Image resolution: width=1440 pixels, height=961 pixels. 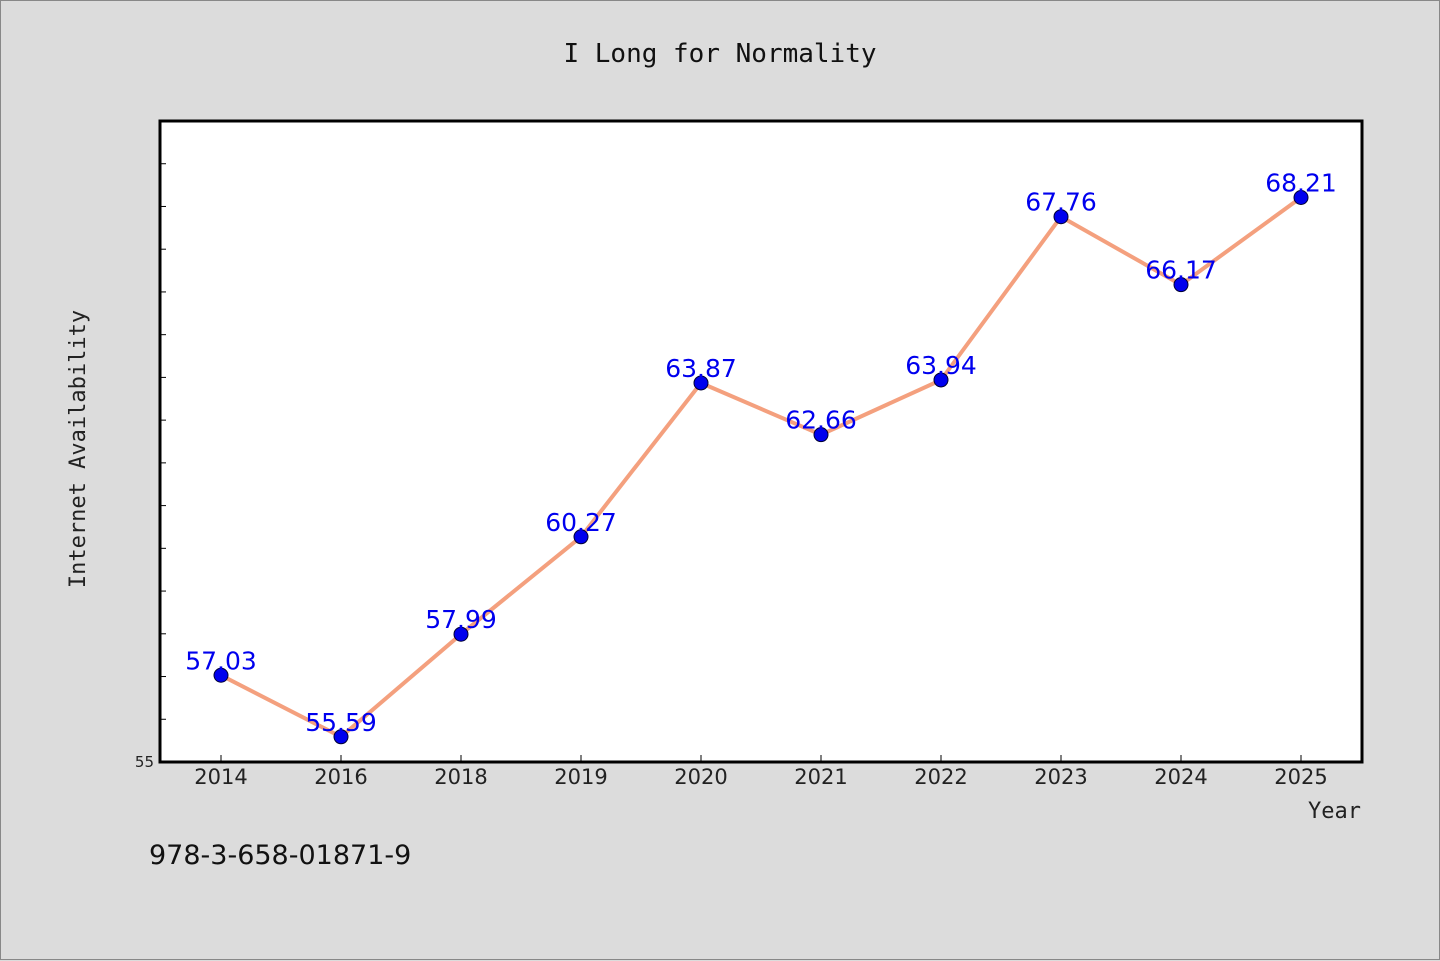 I want to click on isbn-label: 978-3-658-01871-9, so click(x=280, y=855).